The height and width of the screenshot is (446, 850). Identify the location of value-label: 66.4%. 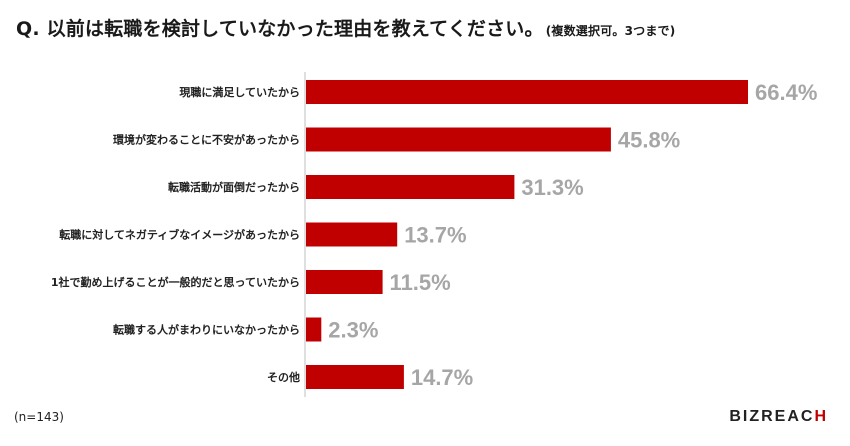
(786, 92).